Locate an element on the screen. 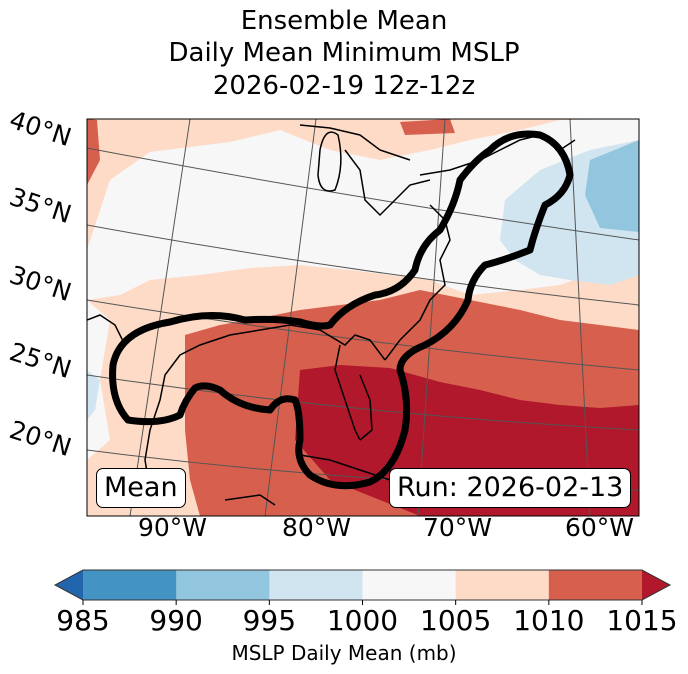 The height and width of the screenshot is (674, 688). run-date-annotation: Run: 2026-02-13 is located at coordinates (510, 488).